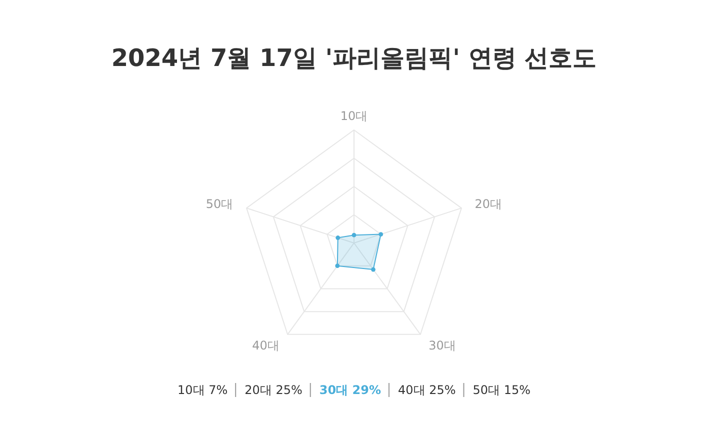 This screenshot has height=438, width=708. I want to click on text: 40대 25%, so click(427, 390).